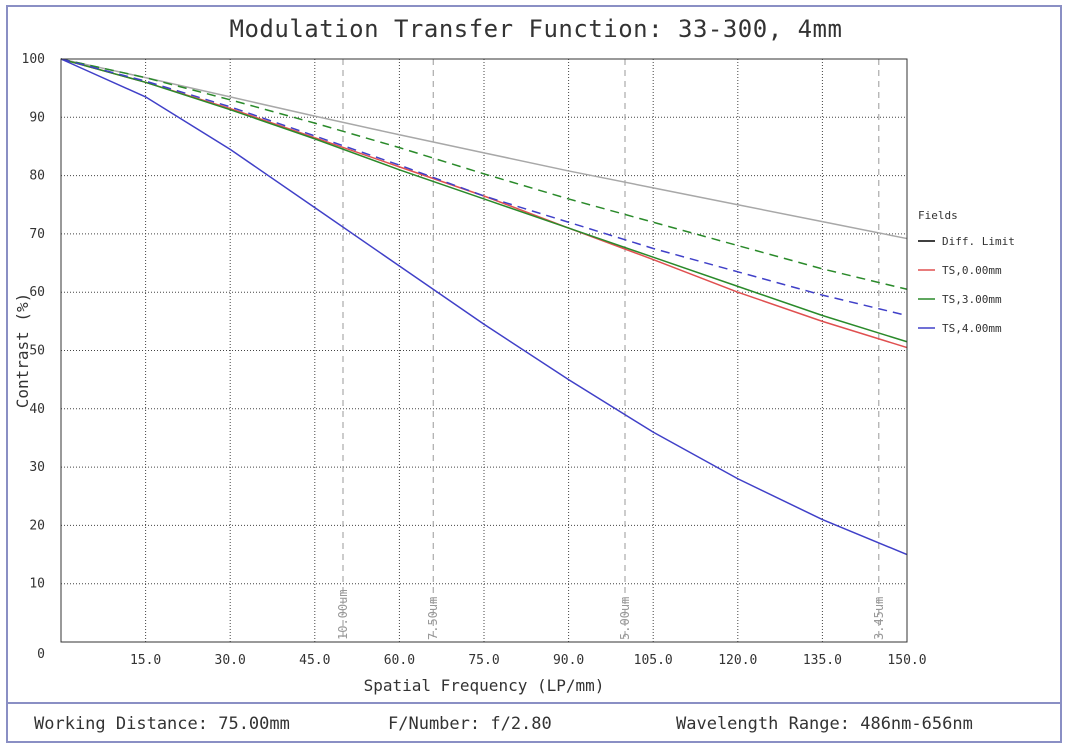 Image resolution: width=1071 pixels, height=752 pixels. What do you see at coordinates (37, 176) in the screenshot?
I see `y-tick-label: 80` at bounding box center [37, 176].